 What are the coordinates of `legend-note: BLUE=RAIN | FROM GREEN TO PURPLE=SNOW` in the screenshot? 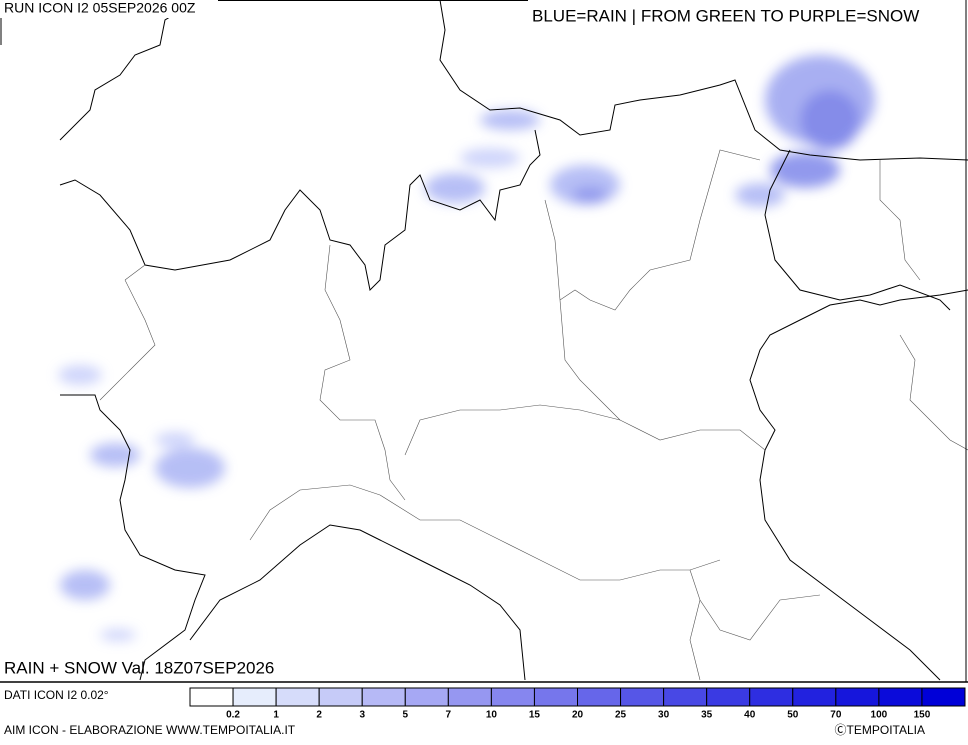 It's located at (725, 15).